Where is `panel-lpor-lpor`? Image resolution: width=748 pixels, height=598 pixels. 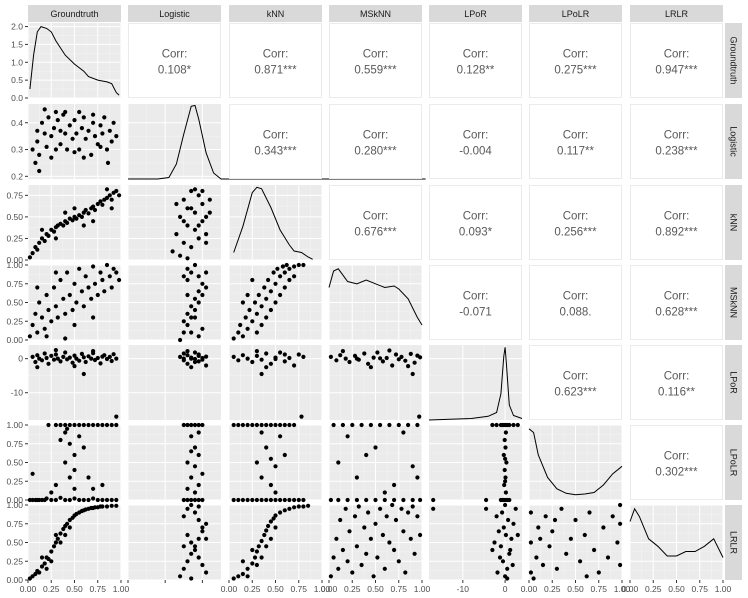 panel-lpor-lpor is located at coordinates (475, 383).